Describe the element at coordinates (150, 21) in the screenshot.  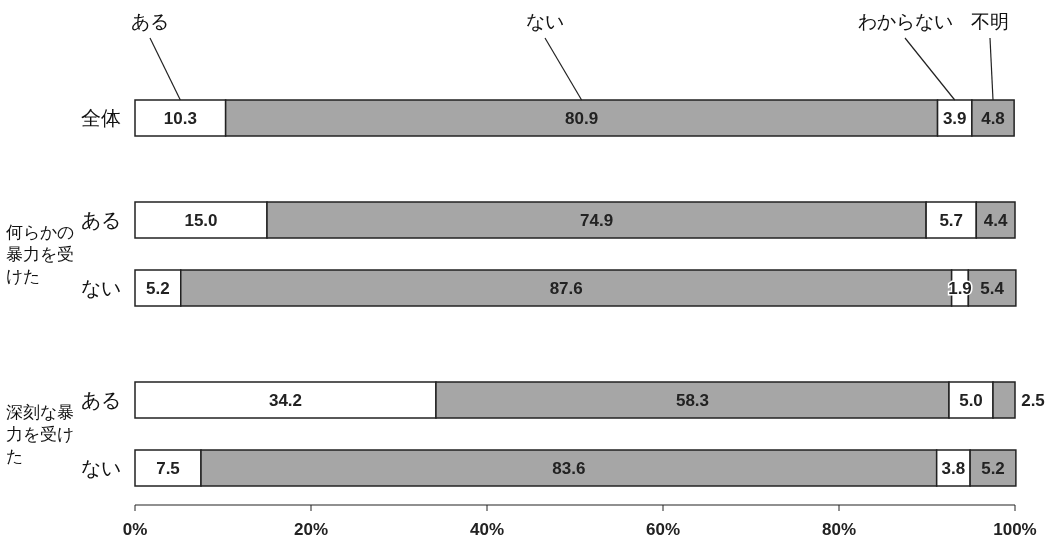
I see `text: ある` at that location.